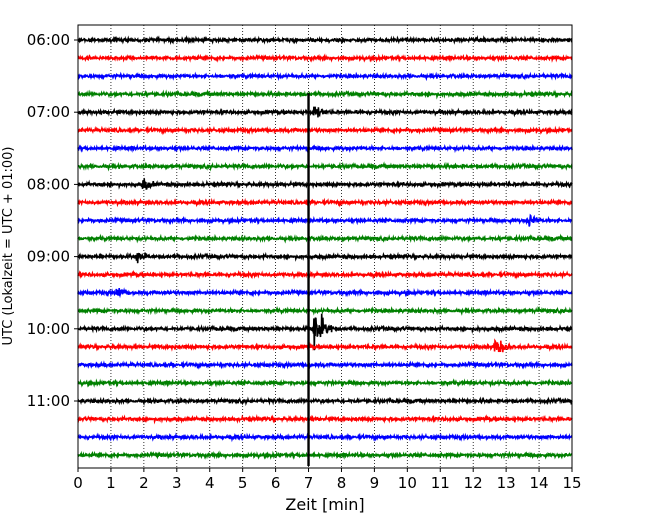 The image size is (650, 520). Describe the element at coordinates (111, 483) in the screenshot. I see `x-tick-label: 1` at that location.